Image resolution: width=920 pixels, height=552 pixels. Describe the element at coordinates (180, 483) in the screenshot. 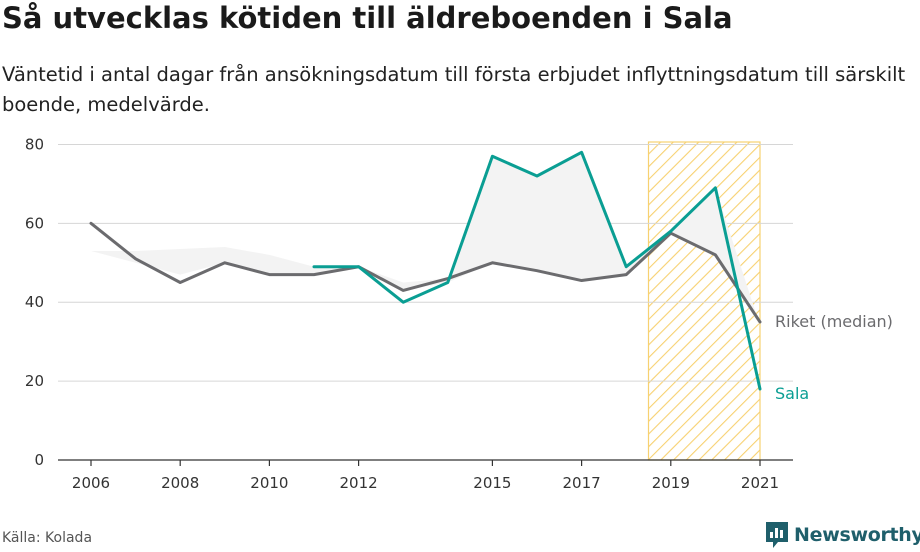

I see `x-tick-label-2008: 2008` at that location.